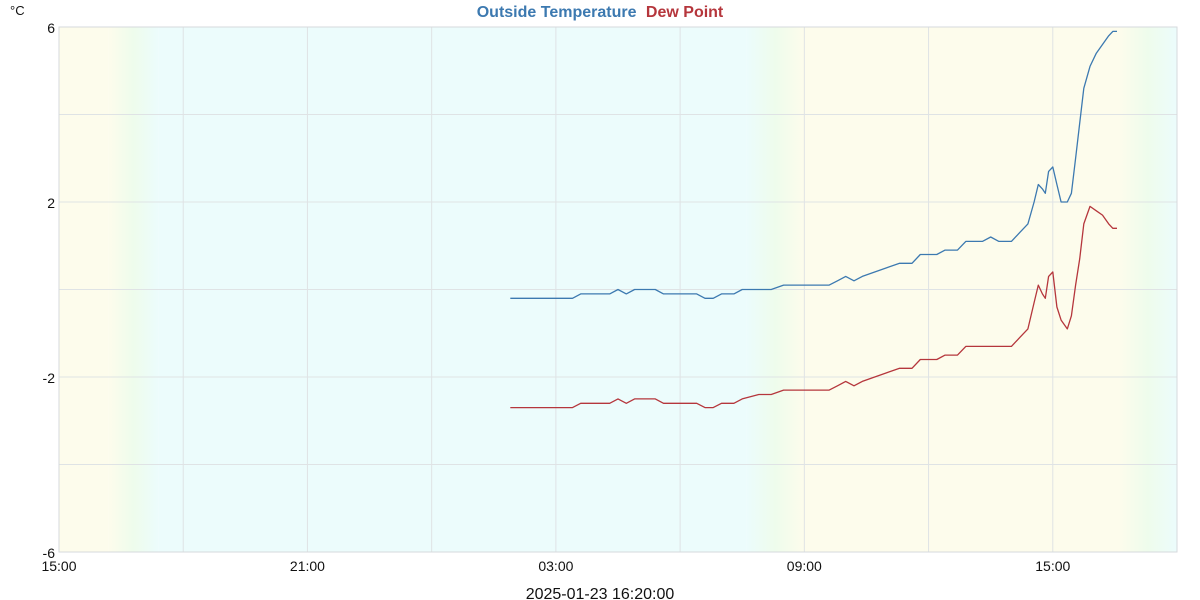  Describe the element at coordinates (51, 28) in the screenshot. I see `y-tick-label: 6` at that location.